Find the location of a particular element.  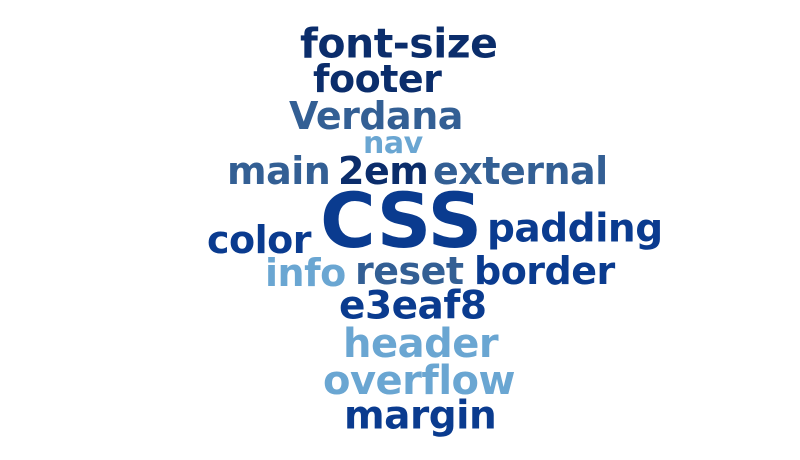

word-external: external is located at coordinates (520, 171).